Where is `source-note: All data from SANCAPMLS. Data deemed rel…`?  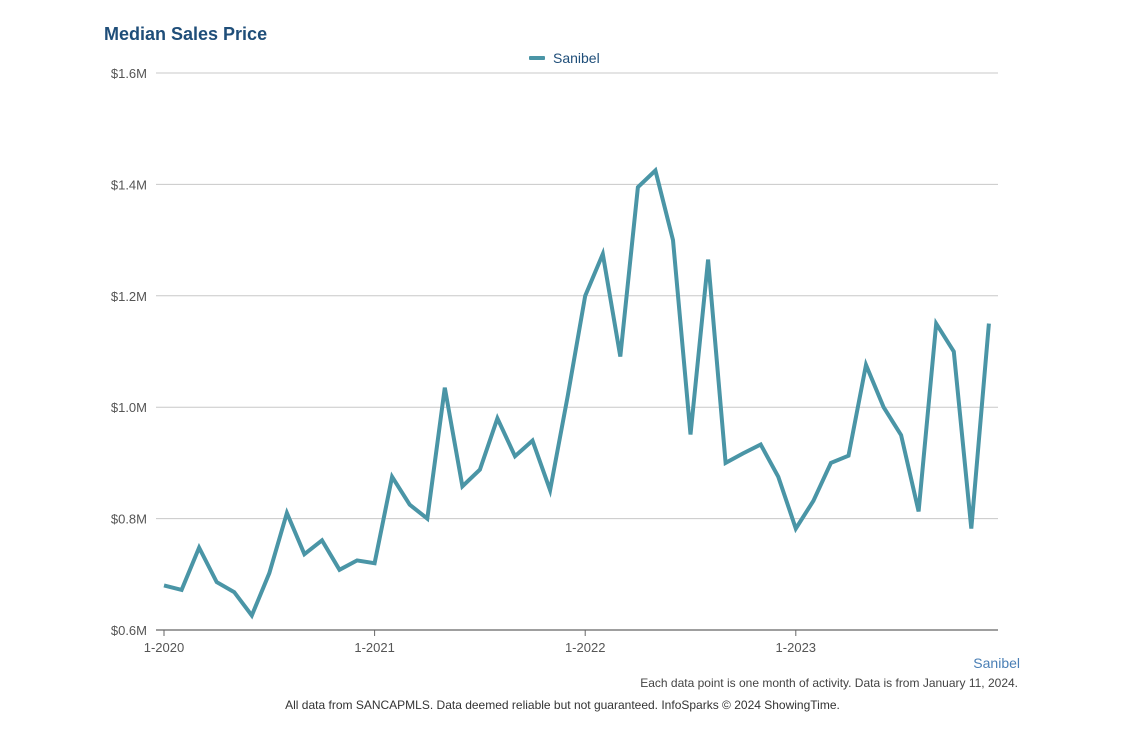 source-note: All data from SANCAPMLS. Data deemed rel… is located at coordinates (562, 705).